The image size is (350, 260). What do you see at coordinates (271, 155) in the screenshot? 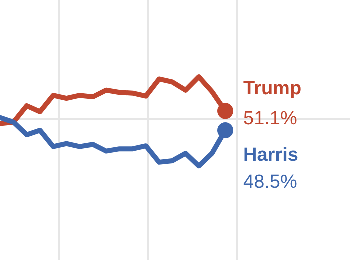
I see `series-label: Harris` at bounding box center [271, 155].